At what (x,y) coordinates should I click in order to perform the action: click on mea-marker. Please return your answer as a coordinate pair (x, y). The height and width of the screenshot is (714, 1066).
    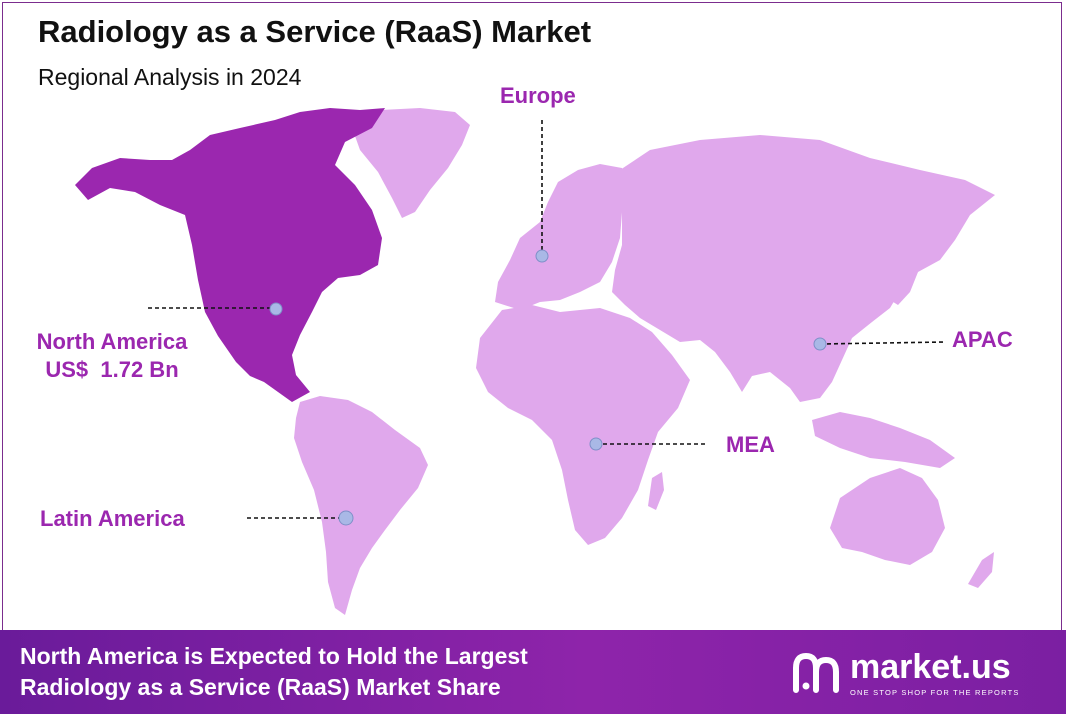
    Looking at the image, I should click on (596, 444).